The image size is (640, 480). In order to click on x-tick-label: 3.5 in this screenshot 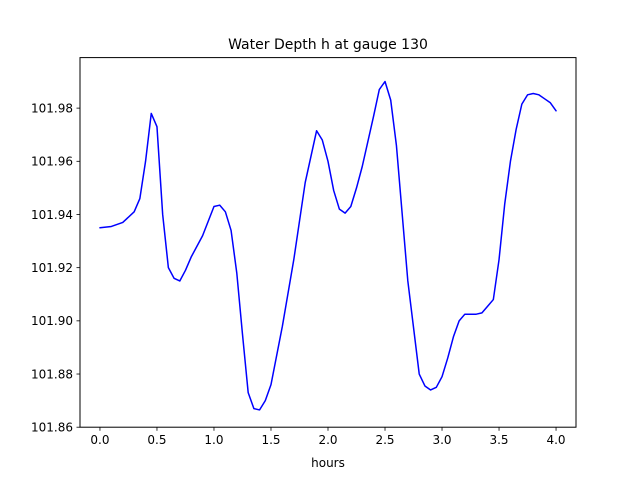, I will do `click(498, 440)`.